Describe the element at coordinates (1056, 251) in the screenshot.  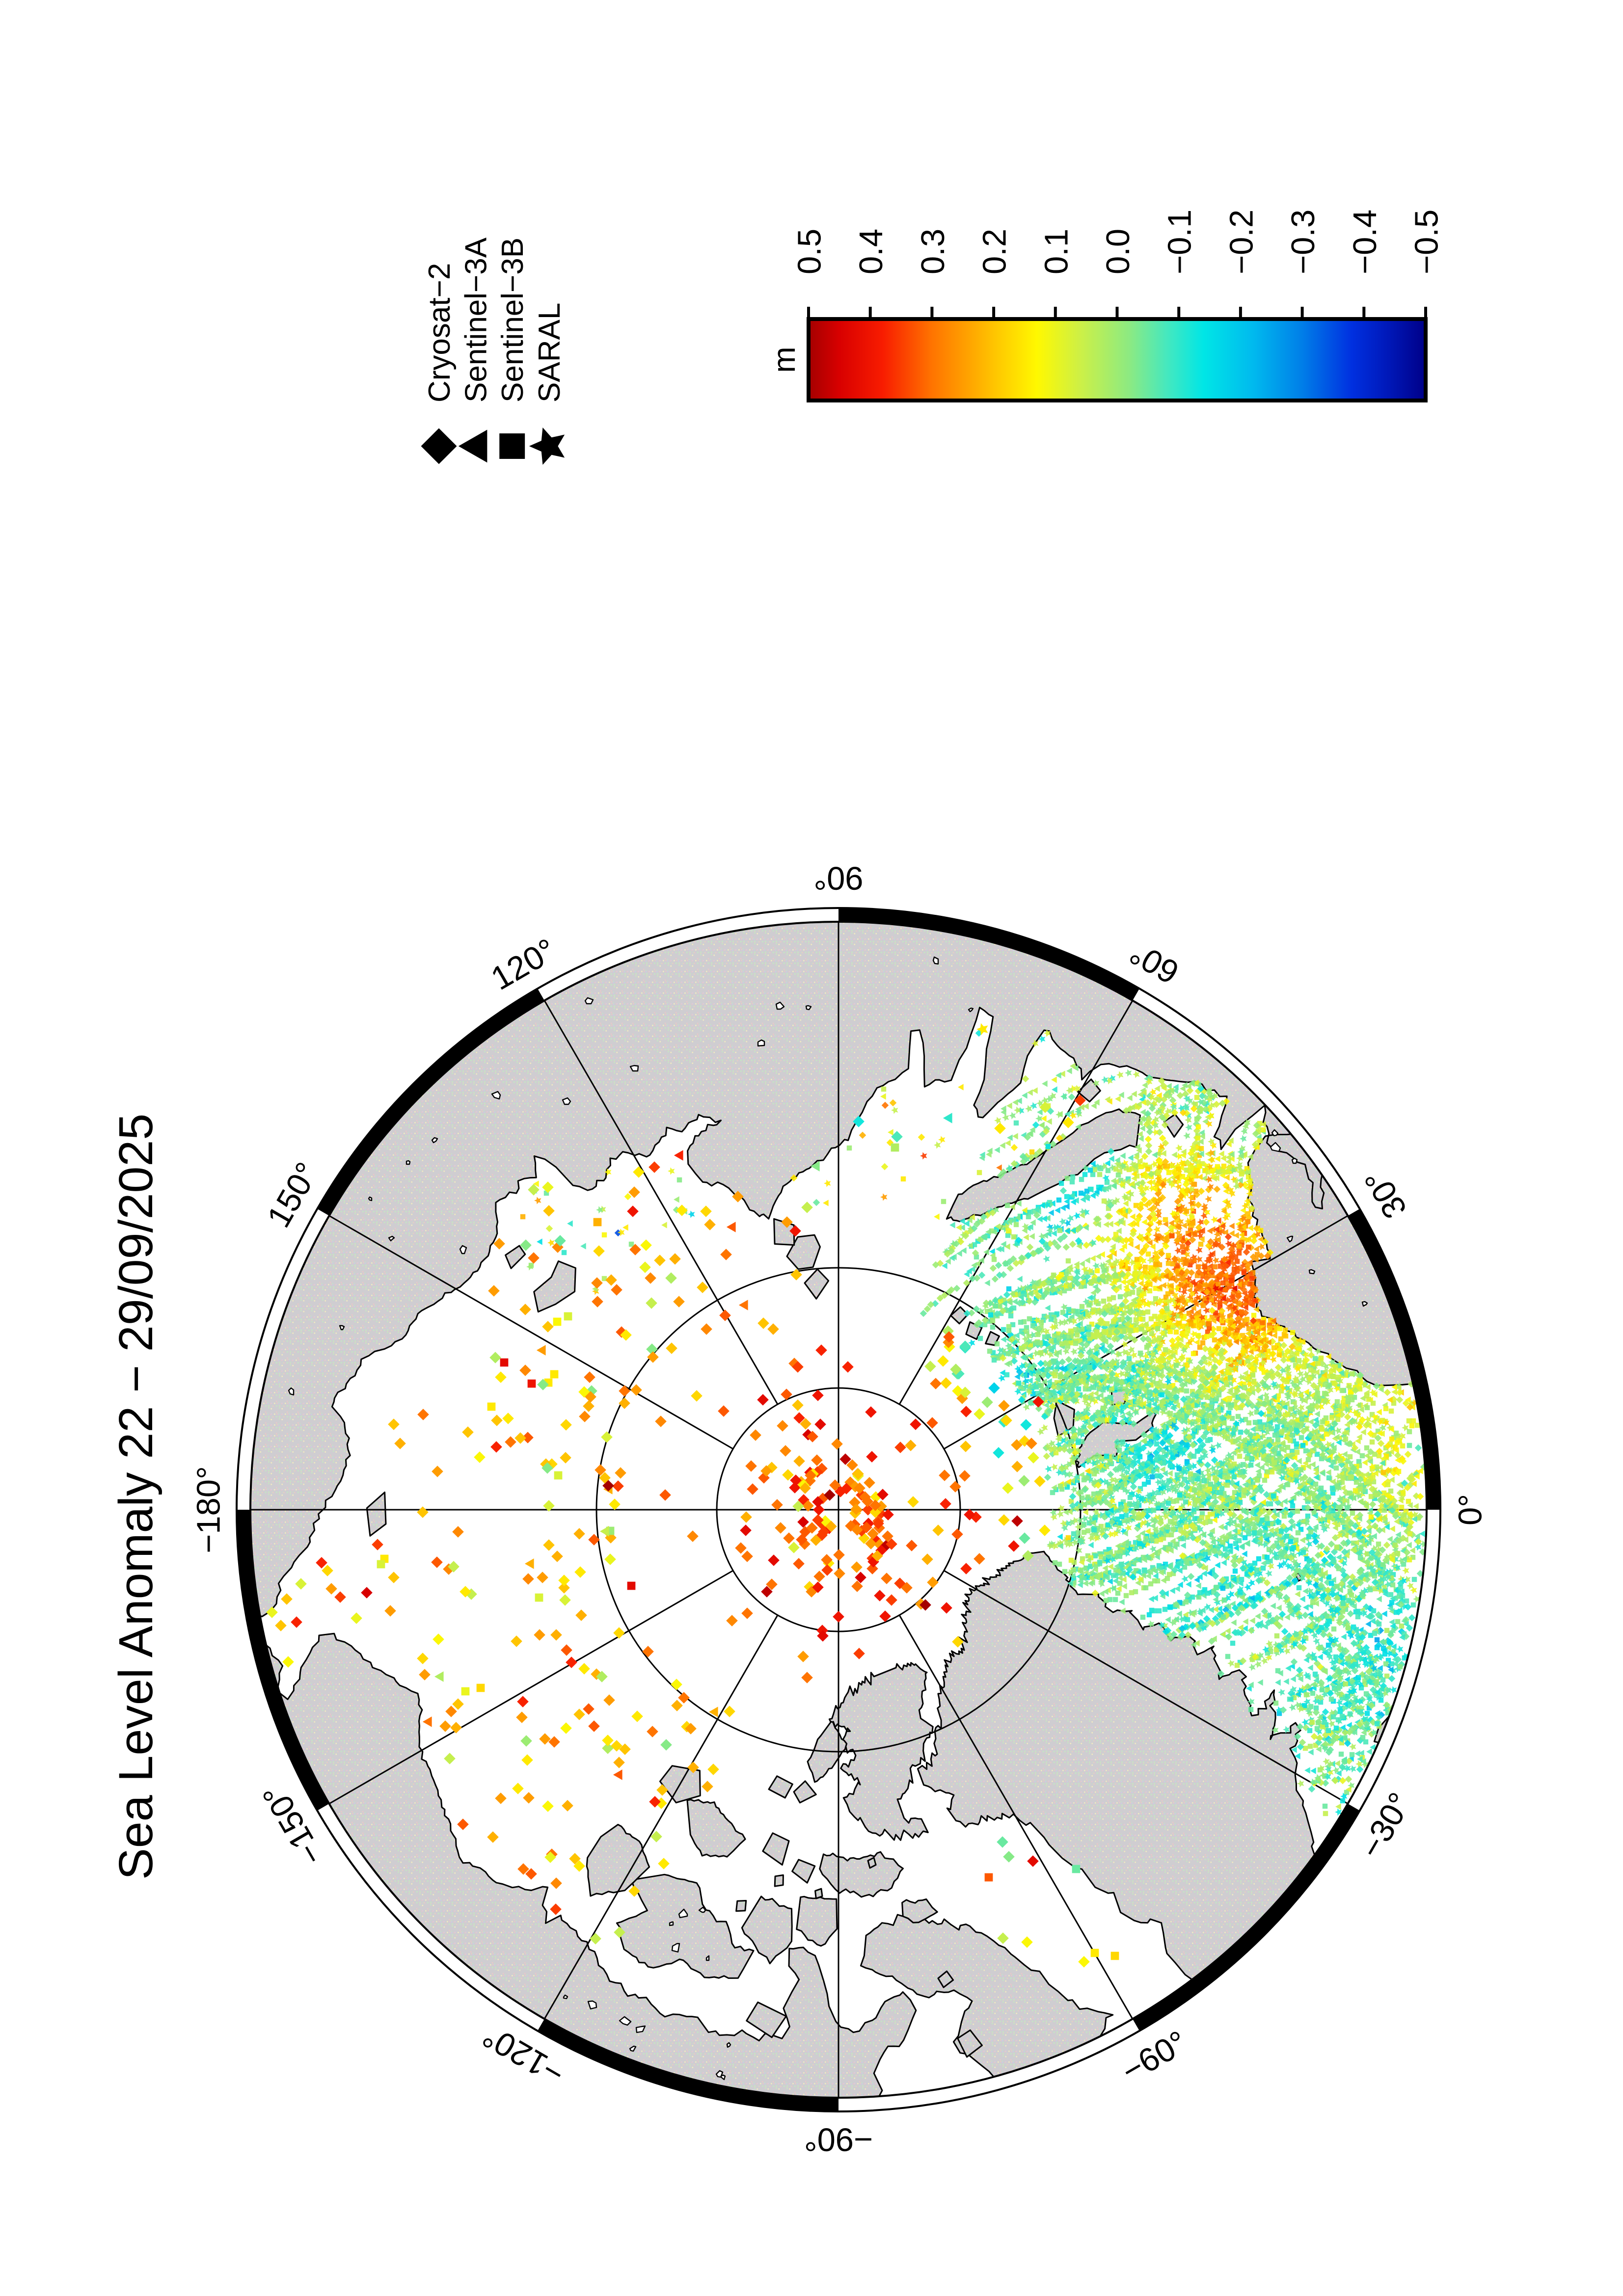
I see `svg-text: 0.1` at that location.